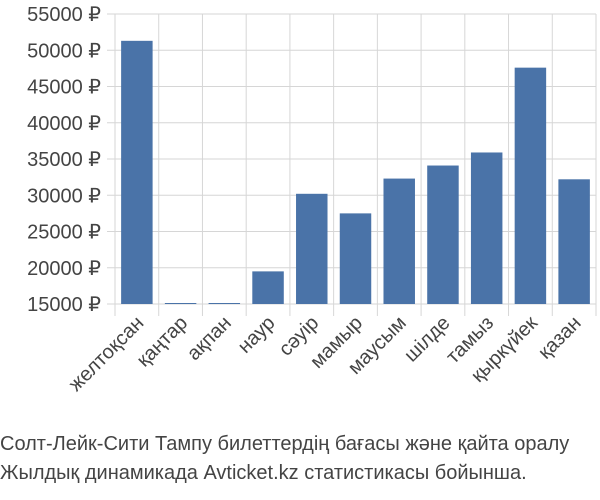 This screenshot has height=500, width=600. What do you see at coordinates (560, 338) in the screenshot?
I see `x-tick-label: қазан` at bounding box center [560, 338].